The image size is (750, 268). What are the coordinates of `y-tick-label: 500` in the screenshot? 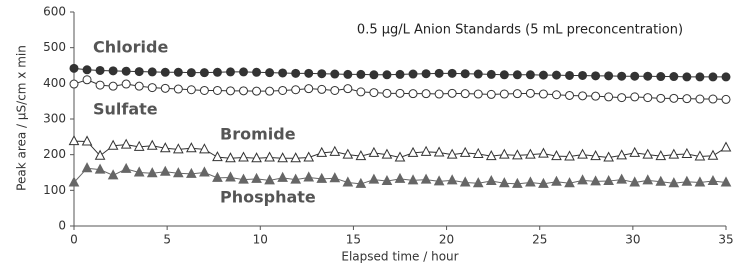 It's located at (54, 47).